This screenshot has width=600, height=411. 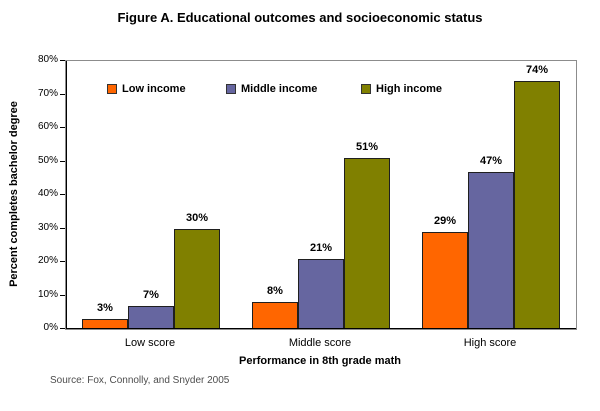 I want to click on bar-value-label: 8%, so click(x=275, y=291).